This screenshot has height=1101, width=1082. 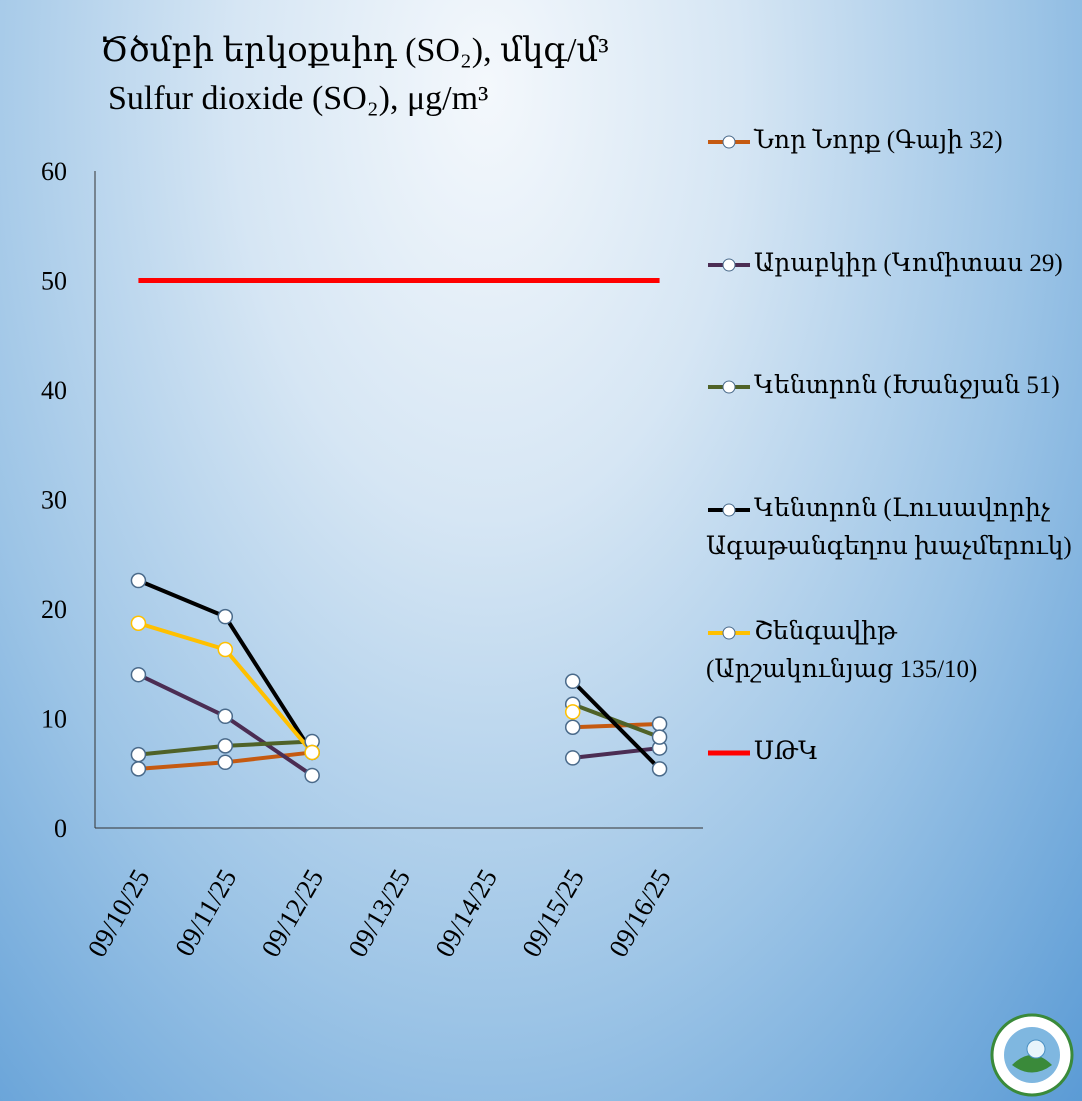 I want to click on y-tick-label: 40, so click(x=54, y=390).